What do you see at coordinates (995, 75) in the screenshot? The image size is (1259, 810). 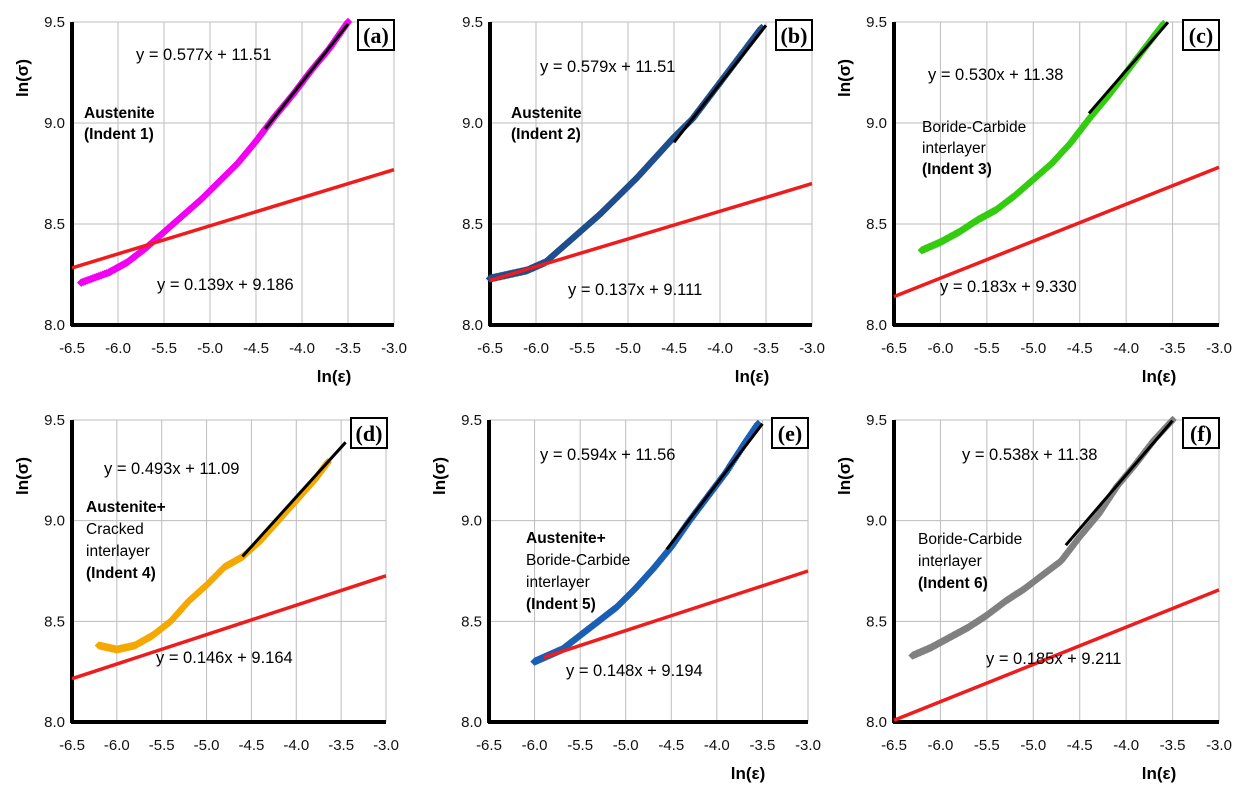 I see `steep-fit-equation: y = 0.530x + 11.38` at bounding box center [995, 75].